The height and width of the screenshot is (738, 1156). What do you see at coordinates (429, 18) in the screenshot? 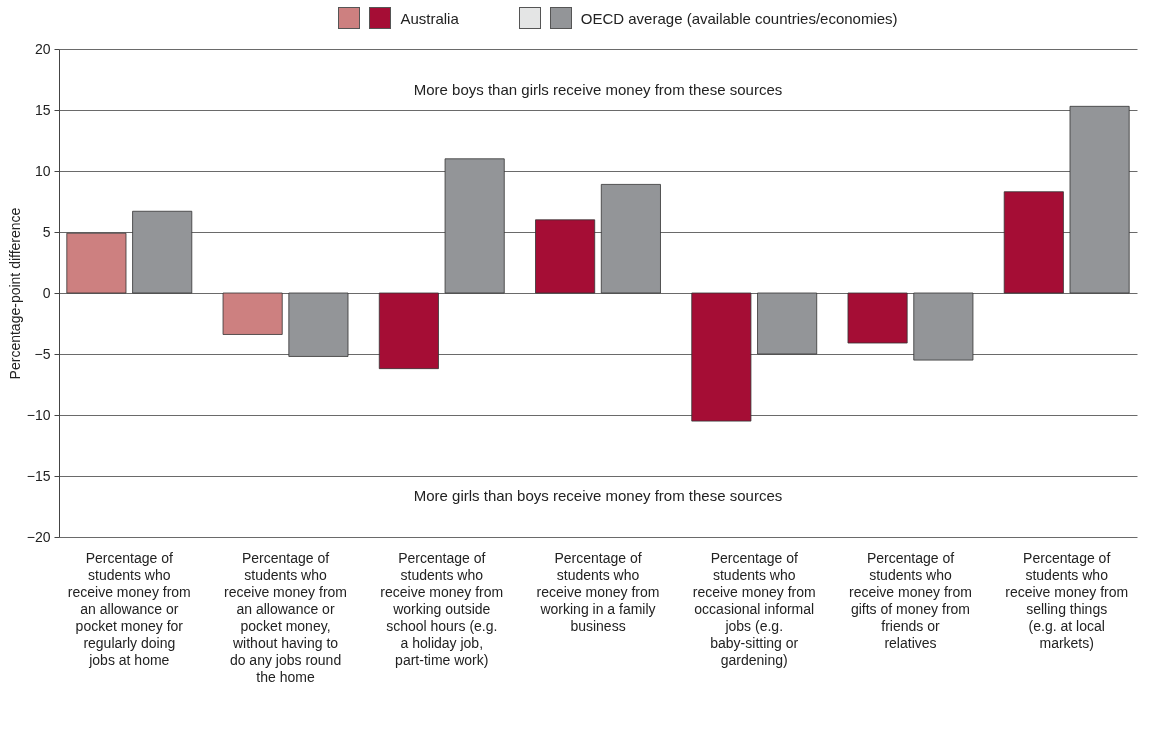
I see `legend-label: Australia` at bounding box center [429, 18].